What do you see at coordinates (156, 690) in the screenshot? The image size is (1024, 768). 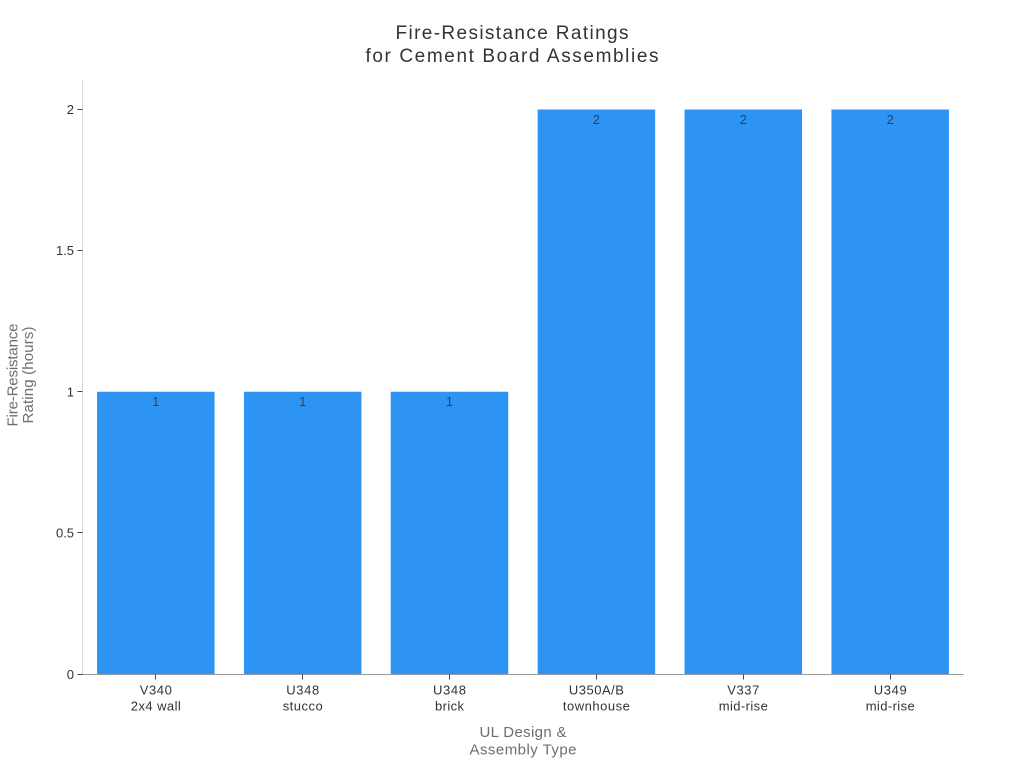 I see `svg-text: V340` at bounding box center [156, 690].